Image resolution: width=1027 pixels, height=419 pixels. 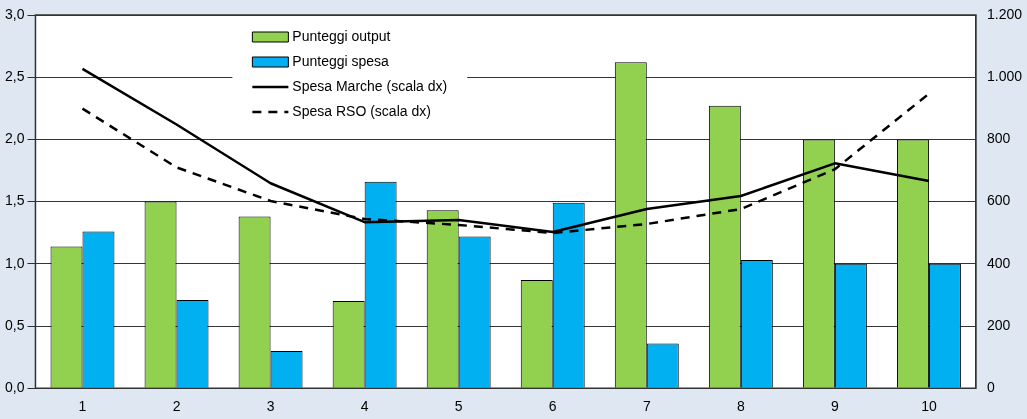 What do you see at coordinates (341, 60) in the screenshot?
I see `legend-label: Punteggi spesa` at bounding box center [341, 60].